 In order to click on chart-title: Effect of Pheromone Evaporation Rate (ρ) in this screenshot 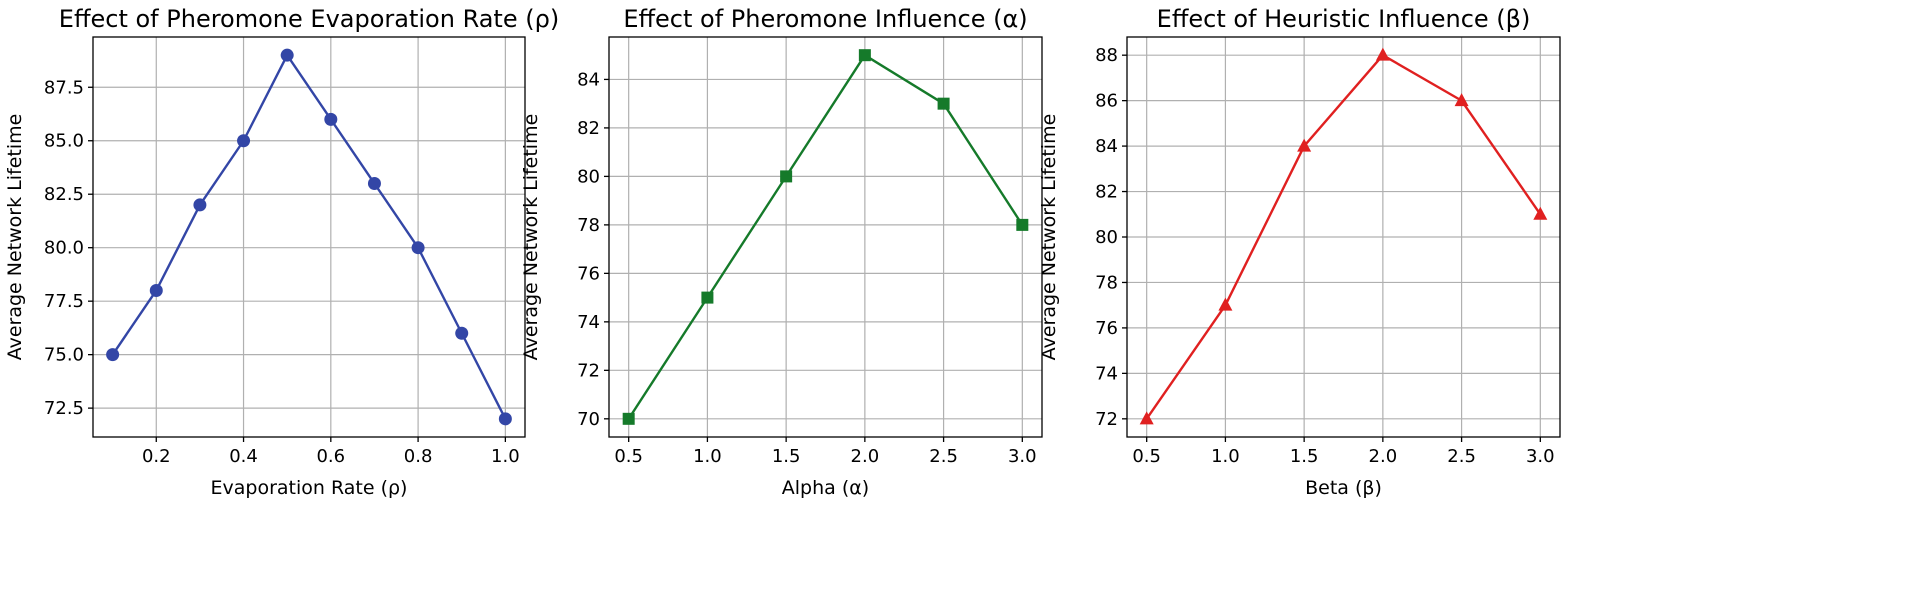, I will do `click(309, 19)`.